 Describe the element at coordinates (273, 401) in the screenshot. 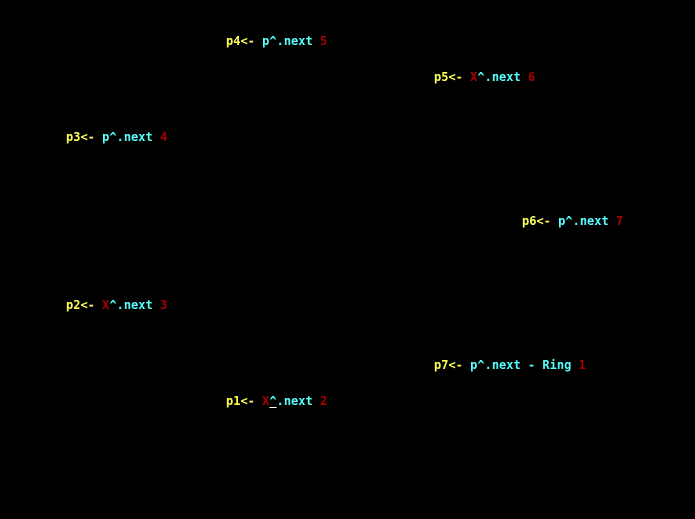

I see `text-cursor: ^` at that location.